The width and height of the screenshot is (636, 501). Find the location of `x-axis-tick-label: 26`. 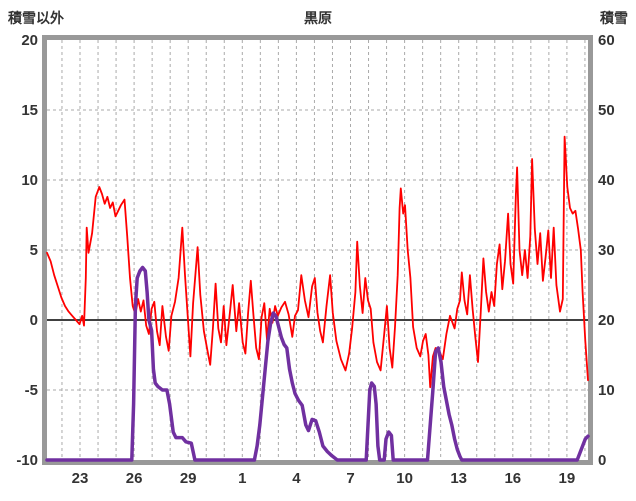

x-axis-tick-label: 26 is located at coordinates (134, 478).